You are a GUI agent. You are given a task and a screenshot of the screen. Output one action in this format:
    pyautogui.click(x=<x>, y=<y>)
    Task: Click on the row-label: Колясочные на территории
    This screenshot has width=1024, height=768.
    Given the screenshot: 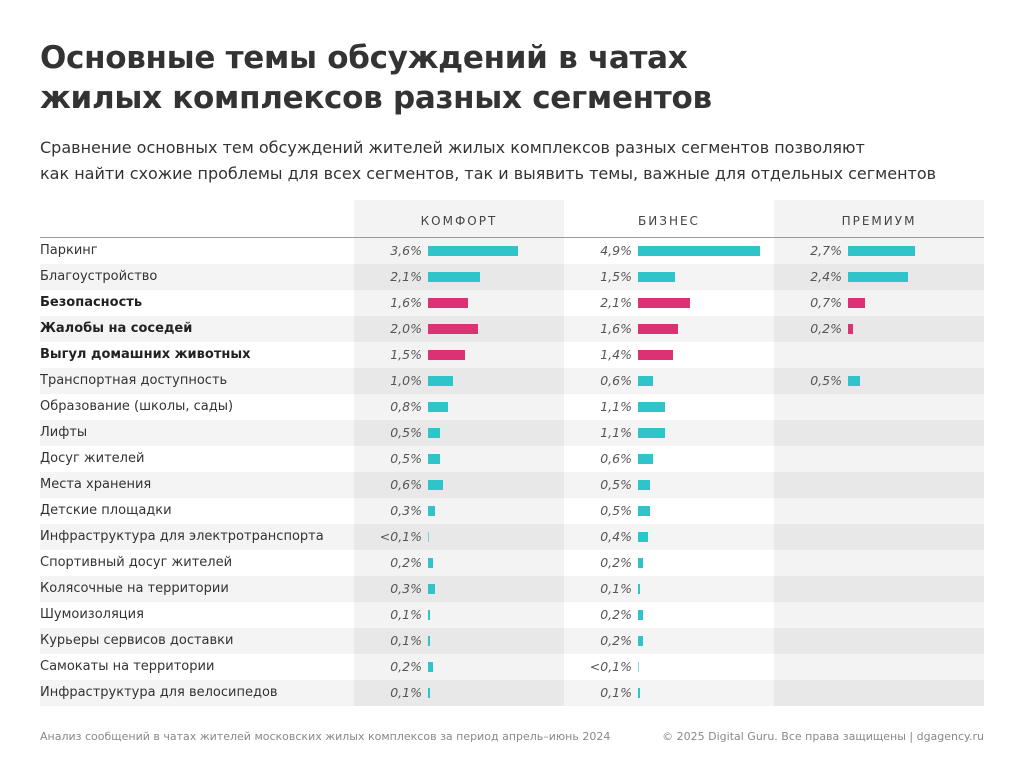 What is the action you would take?
    pyautogui.click(x=134, y=588)
    